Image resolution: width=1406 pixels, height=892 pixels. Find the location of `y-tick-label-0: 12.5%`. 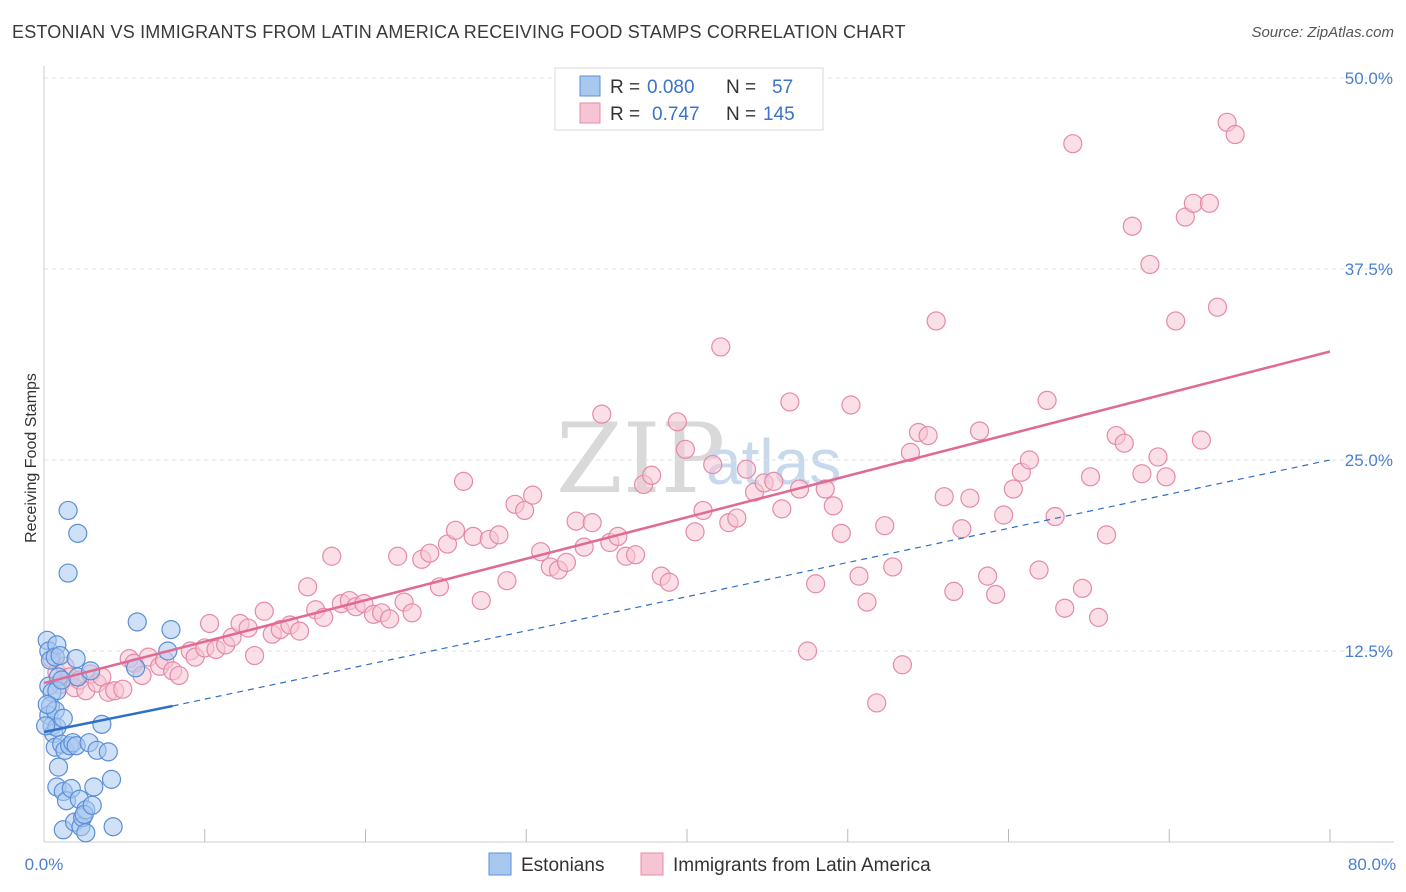

y-tick-label-0: 12.5% is located at coordinates (1369, 651).